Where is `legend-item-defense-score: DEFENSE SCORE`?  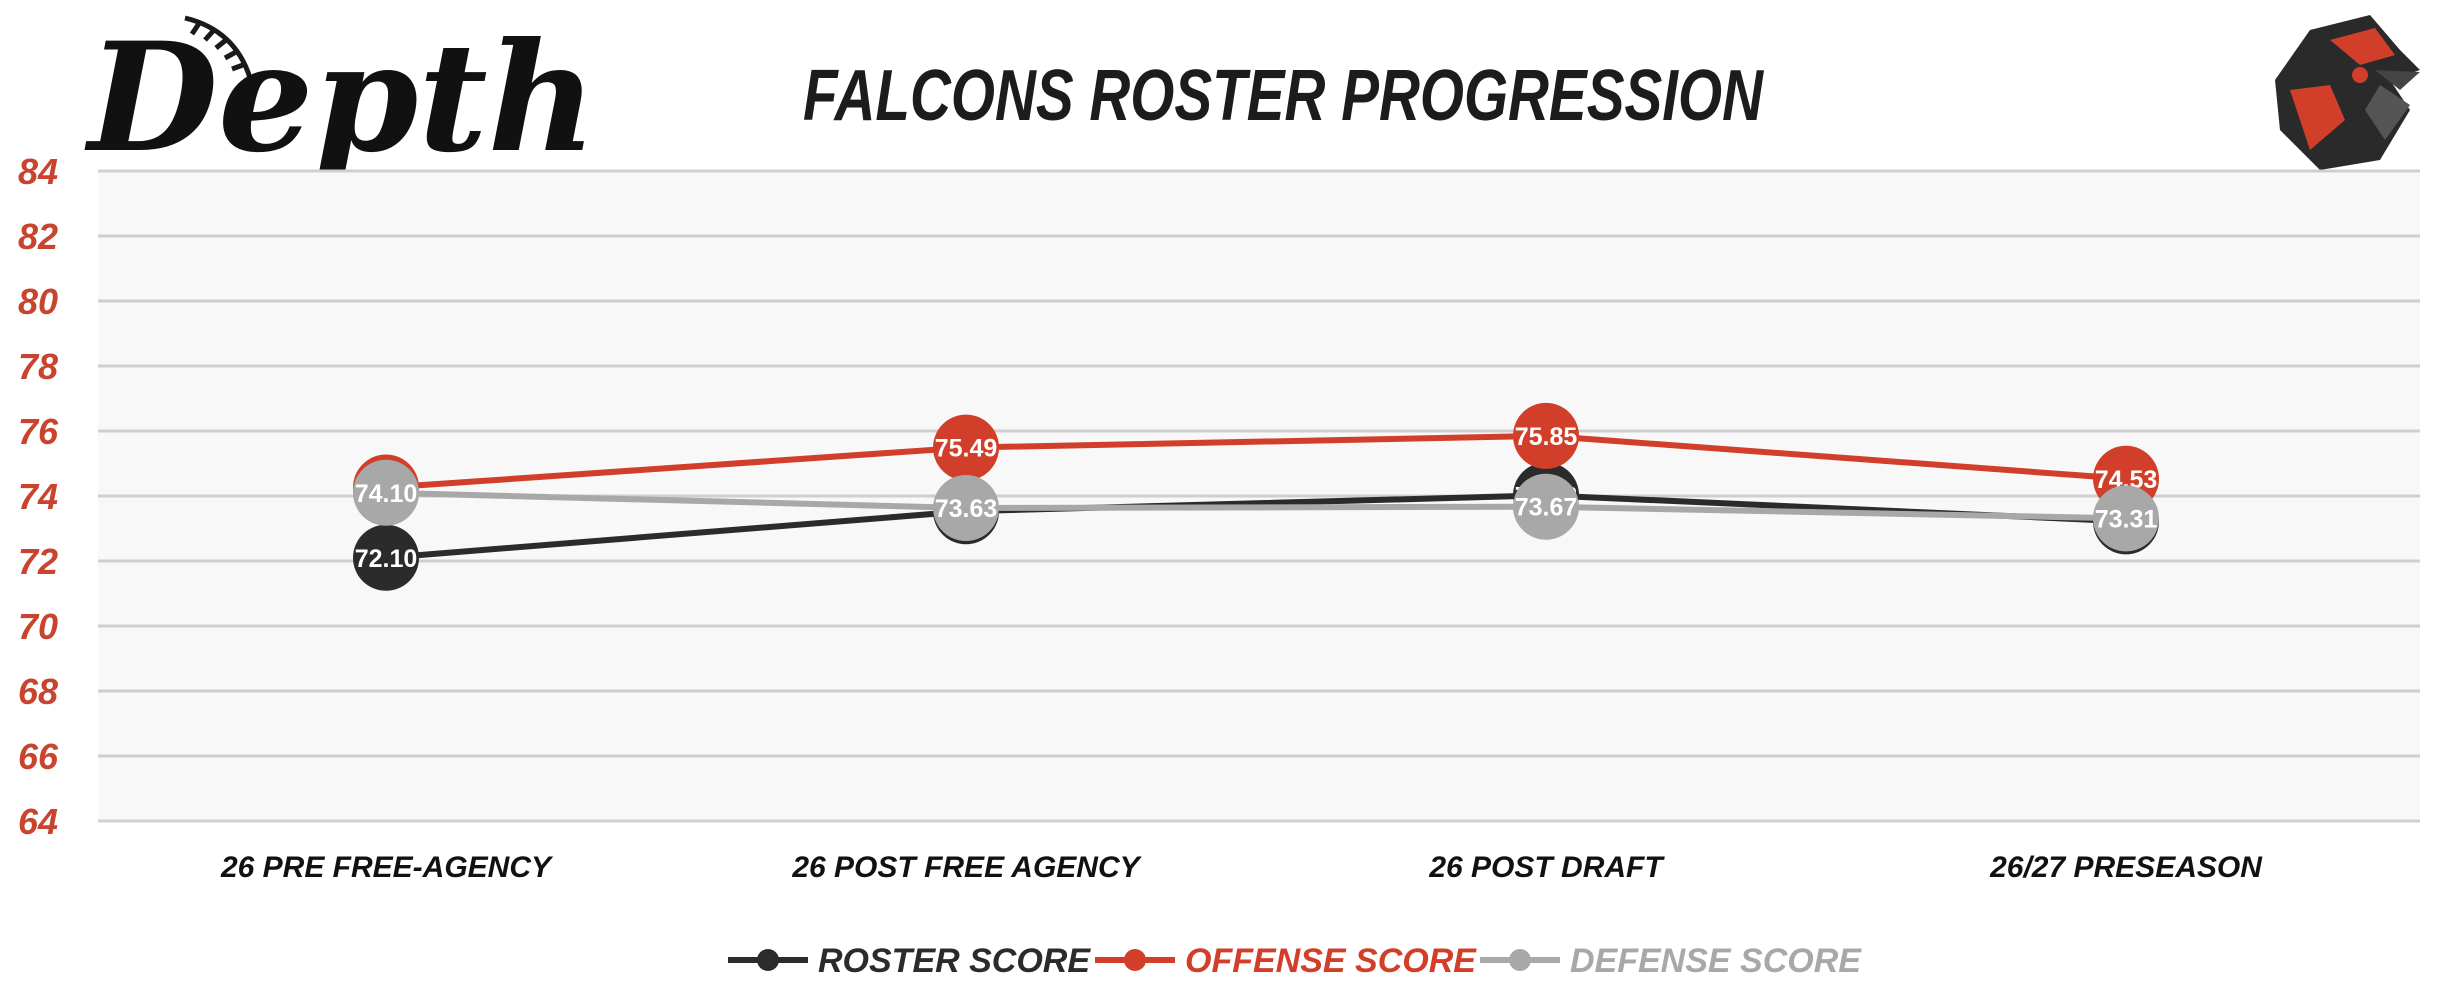
legend-item-defense-score: DEFENSE SCORE is located at coordinates (1671, 961).